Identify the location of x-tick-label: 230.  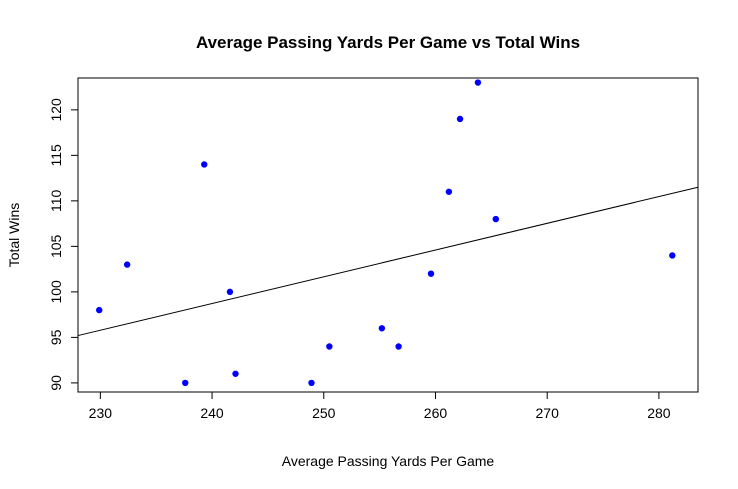
(101, 413).